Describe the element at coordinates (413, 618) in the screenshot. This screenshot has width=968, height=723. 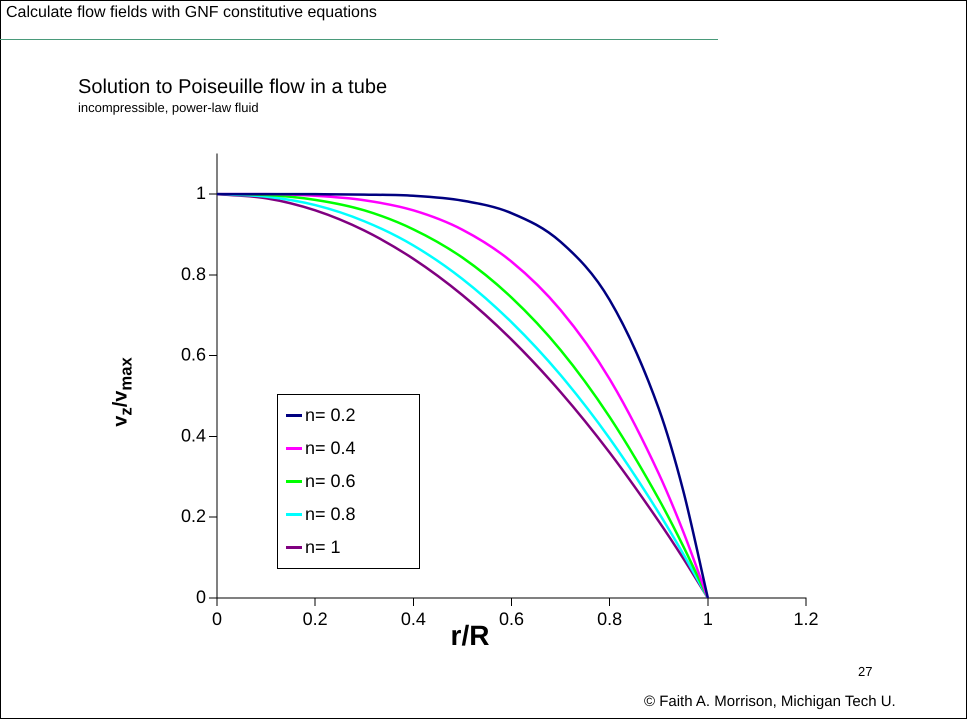
I see `x-tick-label: 0.4` at that location.